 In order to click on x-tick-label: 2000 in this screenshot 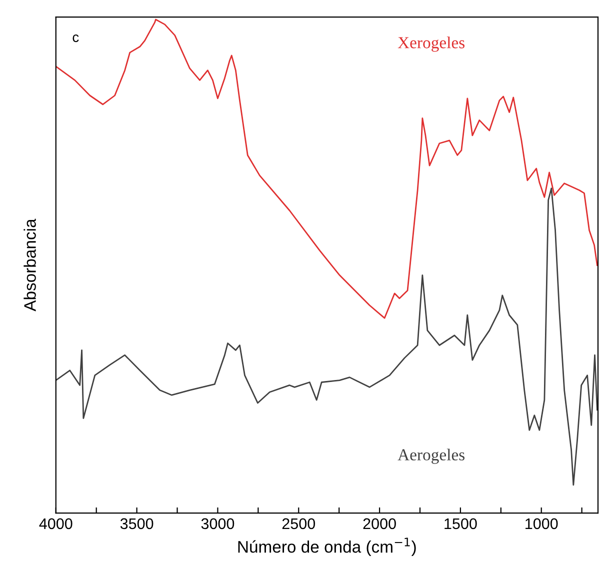, I will do `click(379, 524)`.